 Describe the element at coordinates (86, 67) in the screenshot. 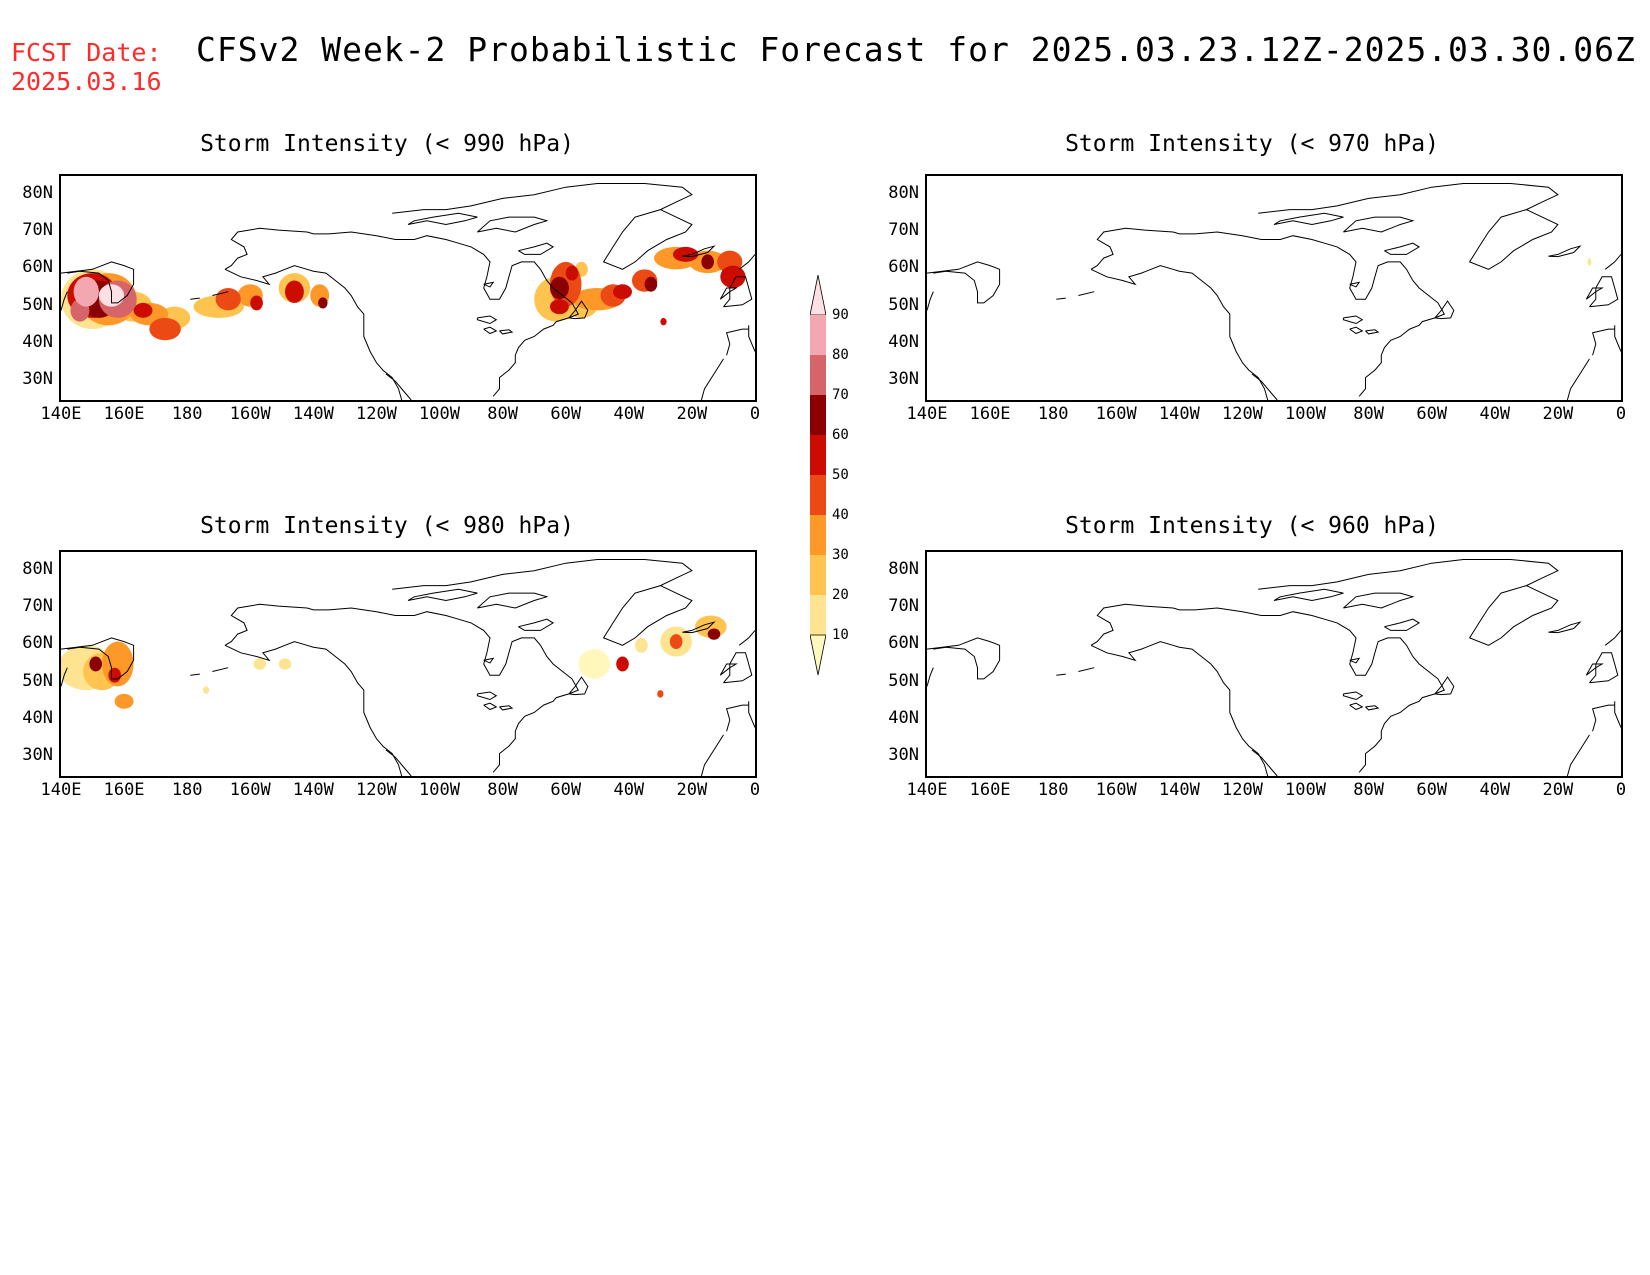

I see `fcst-date-block: FCST Date: 2025.03.16` at that location.